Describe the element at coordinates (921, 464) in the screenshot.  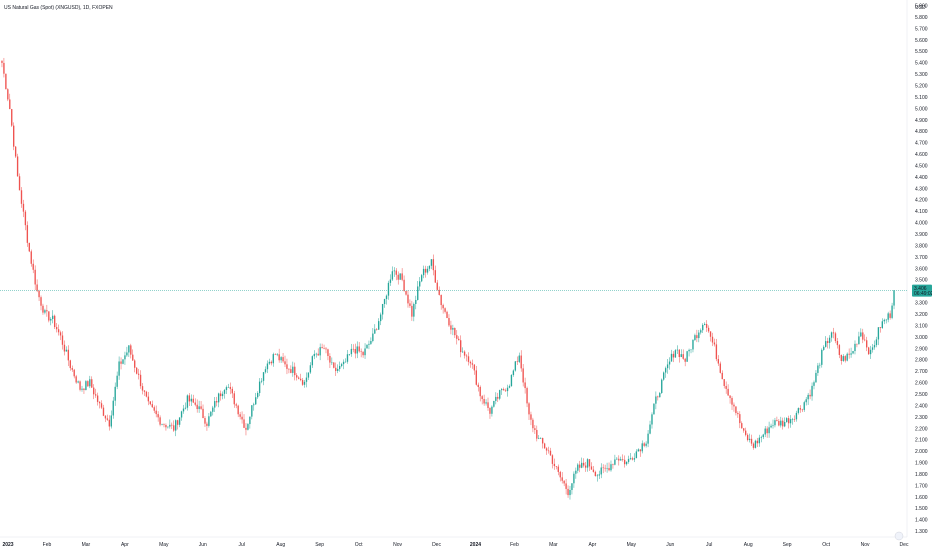
I see `price-tick-label: 1.900` at that location.